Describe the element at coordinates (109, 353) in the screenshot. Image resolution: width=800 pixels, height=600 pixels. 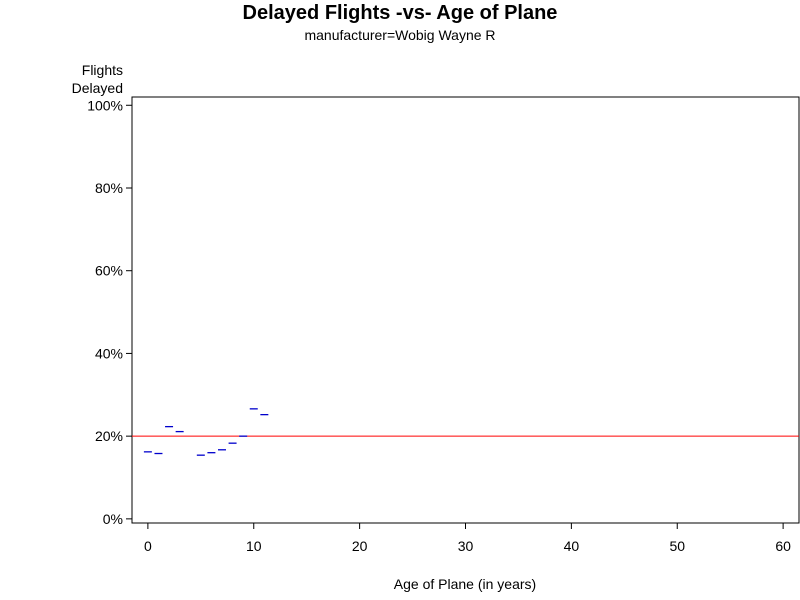
I see `y-tick-label: 40%` at that location.